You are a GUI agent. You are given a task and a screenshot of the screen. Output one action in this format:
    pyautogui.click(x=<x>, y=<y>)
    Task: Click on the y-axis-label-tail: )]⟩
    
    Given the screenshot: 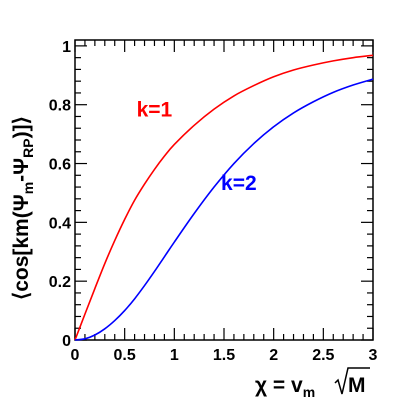 What is the action you would take?
    pyautogui.click(x=21, y=127)
    